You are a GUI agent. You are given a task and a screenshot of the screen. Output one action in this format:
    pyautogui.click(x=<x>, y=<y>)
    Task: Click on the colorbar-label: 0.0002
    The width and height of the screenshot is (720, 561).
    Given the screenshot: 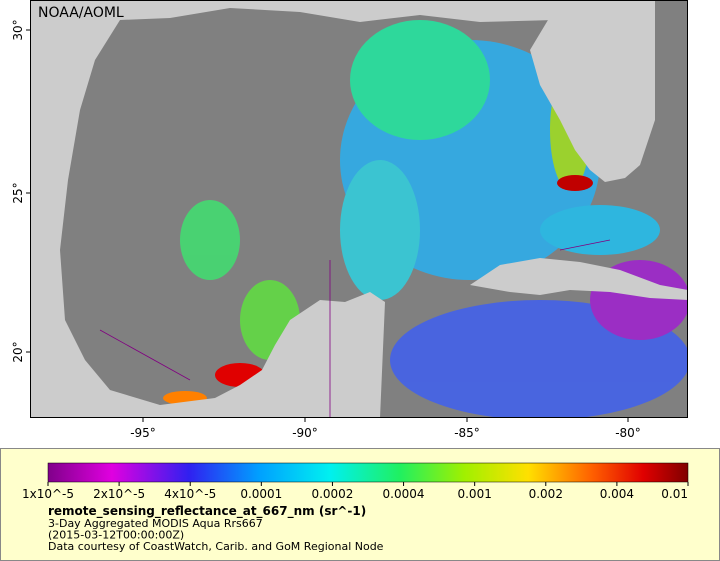 What is the action you would take?
    pyautogui.click(x=332, y=494)
    